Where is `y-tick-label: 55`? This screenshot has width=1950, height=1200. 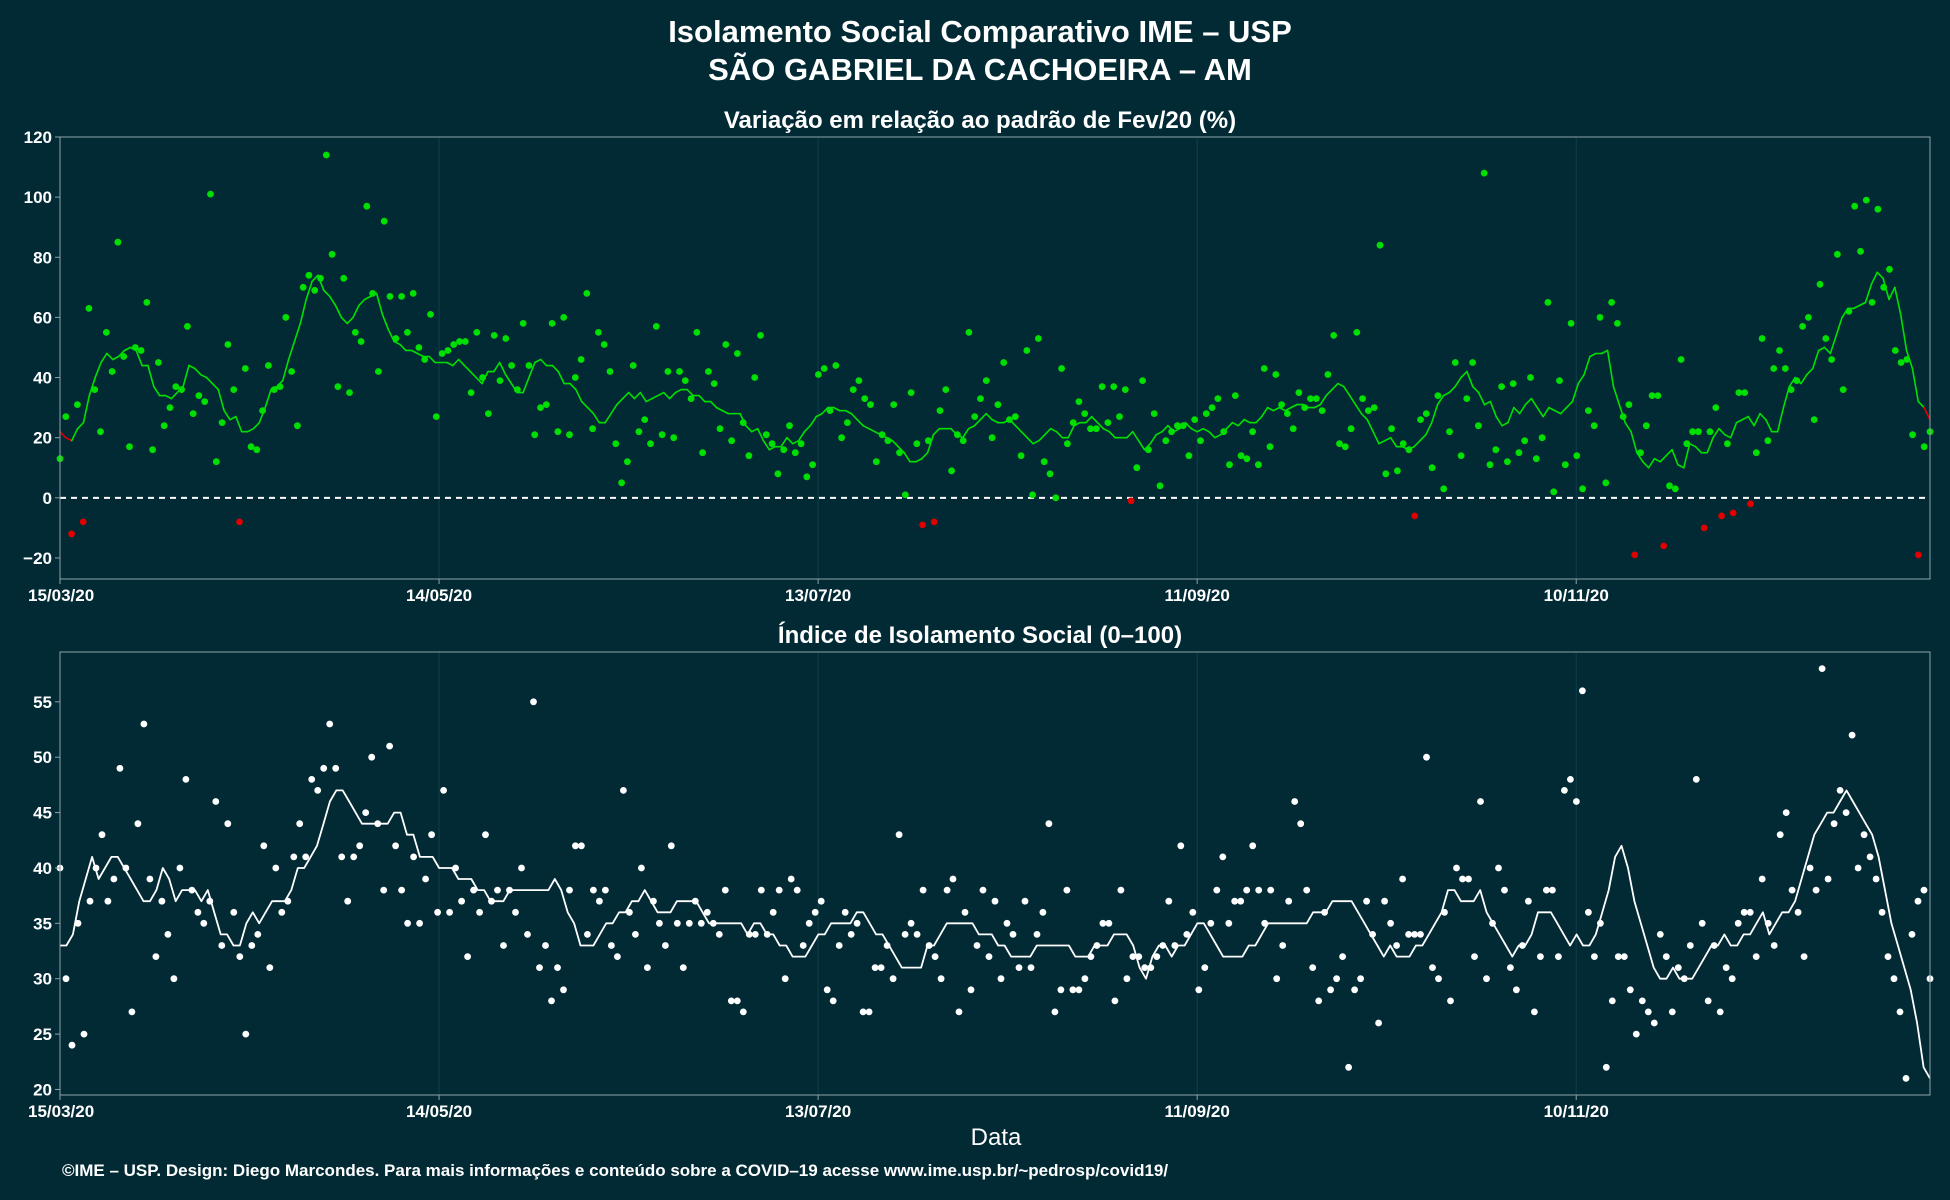
y-tick-label: 55 is located at coordinates (42, 702).